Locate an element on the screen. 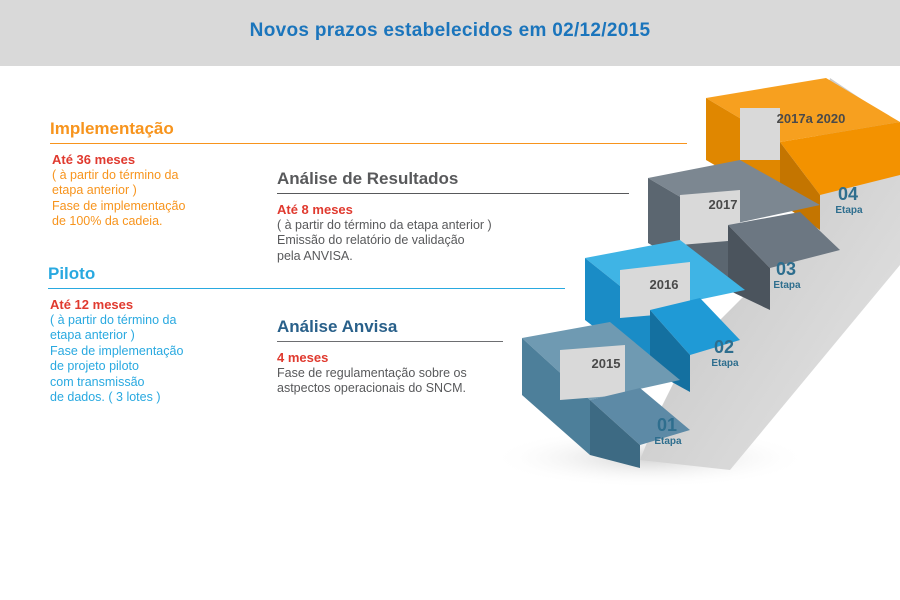 The image size is (900, 600). piloto-duration: Até 12 meses is located at coordinates (92, 304).